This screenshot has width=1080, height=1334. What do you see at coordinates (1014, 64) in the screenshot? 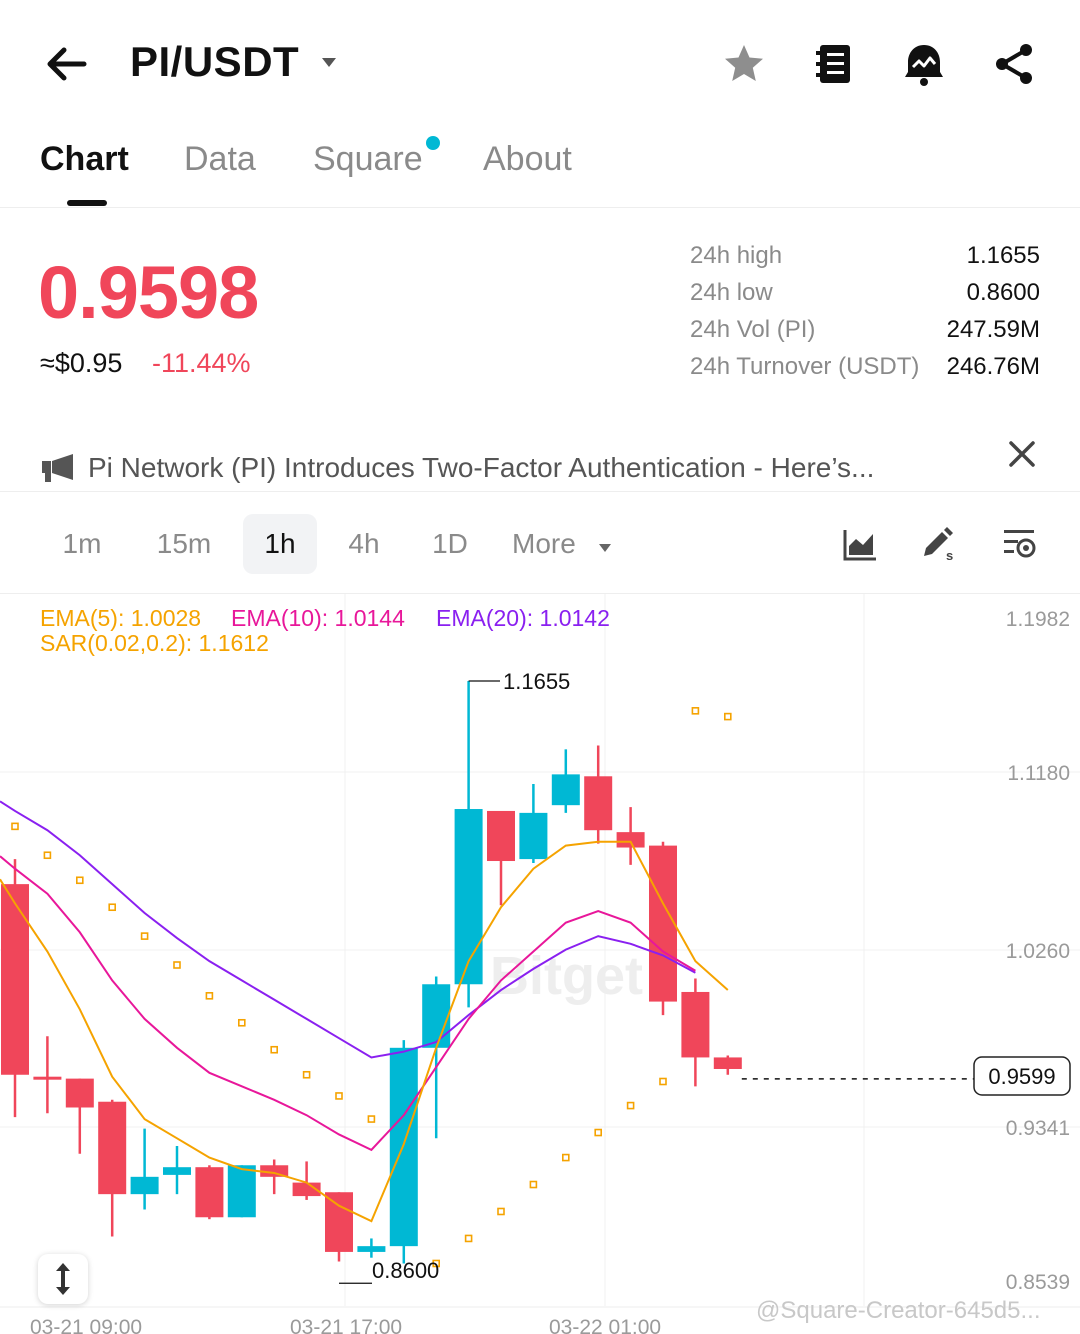
I see `share-icon` at bounding box center [1014, 64].